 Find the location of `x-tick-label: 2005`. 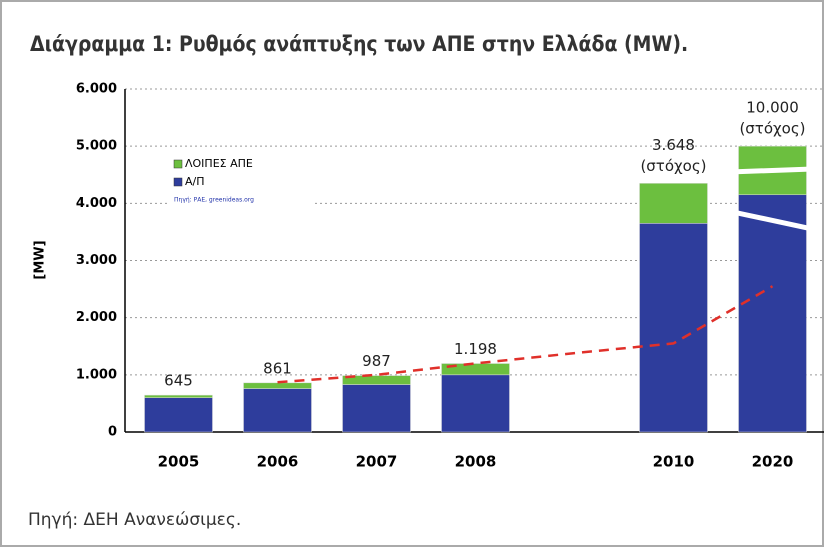

x-tick-label: 2005 is located at coordinates (179, 462).